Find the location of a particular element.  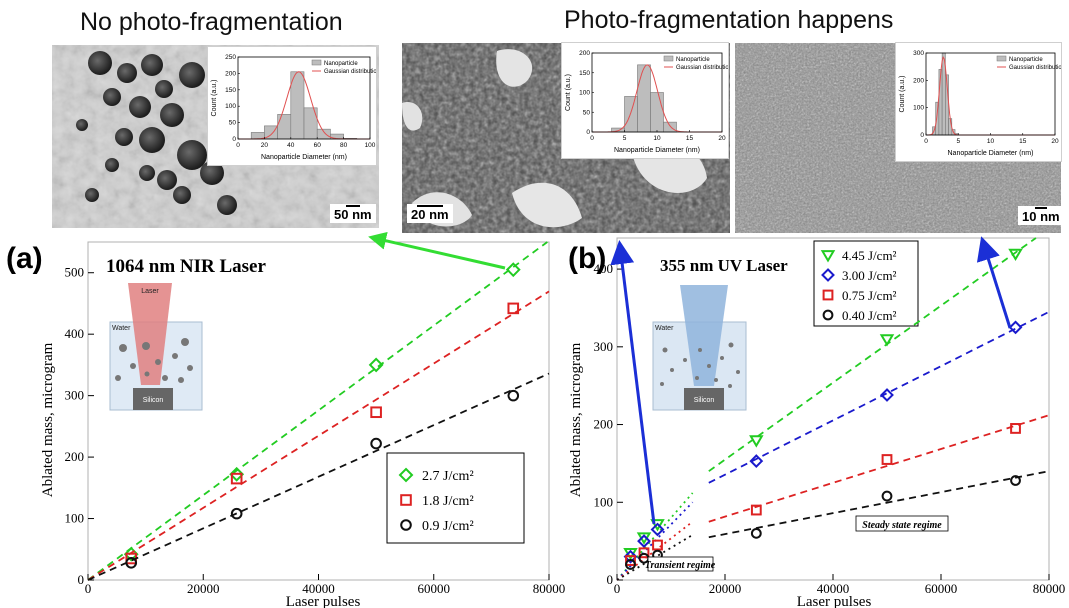

panel-a-y-tick-label: 100 is located at coordinates (75, 518).